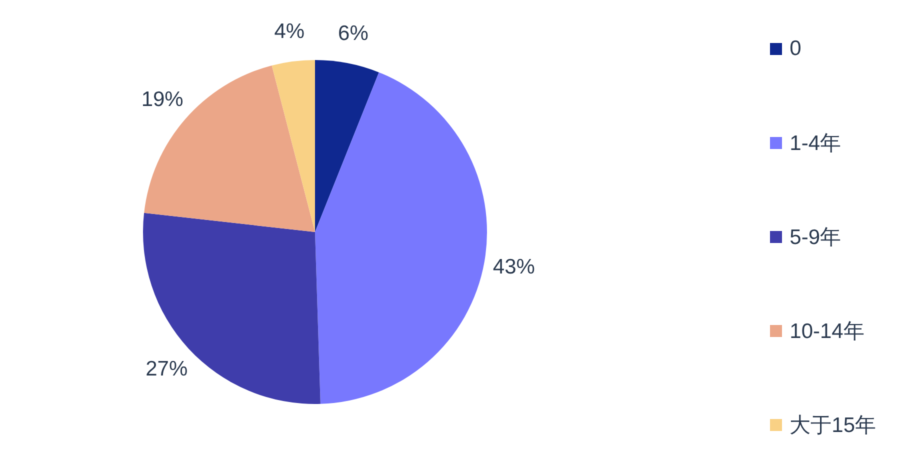  What do you see at coordinates (815, 236) in the screenshot?
I see `legend-label: 5-9年` at bounding box center [815, 236].